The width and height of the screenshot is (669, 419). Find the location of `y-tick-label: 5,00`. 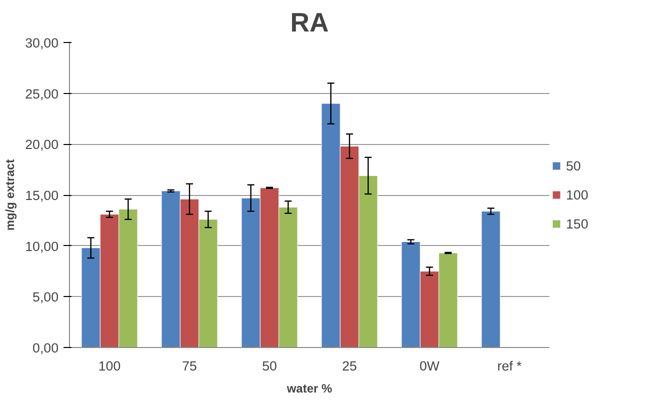

y-tick-label: 5,00 is located at coordinates (45, 297).